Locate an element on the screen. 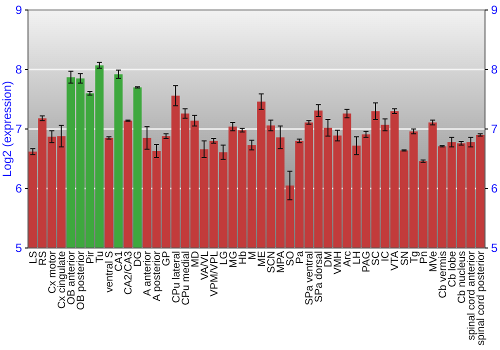 This screenshot has width=500, height=350. x-tick-label: OB posterior is located at coordinates (81, 280).